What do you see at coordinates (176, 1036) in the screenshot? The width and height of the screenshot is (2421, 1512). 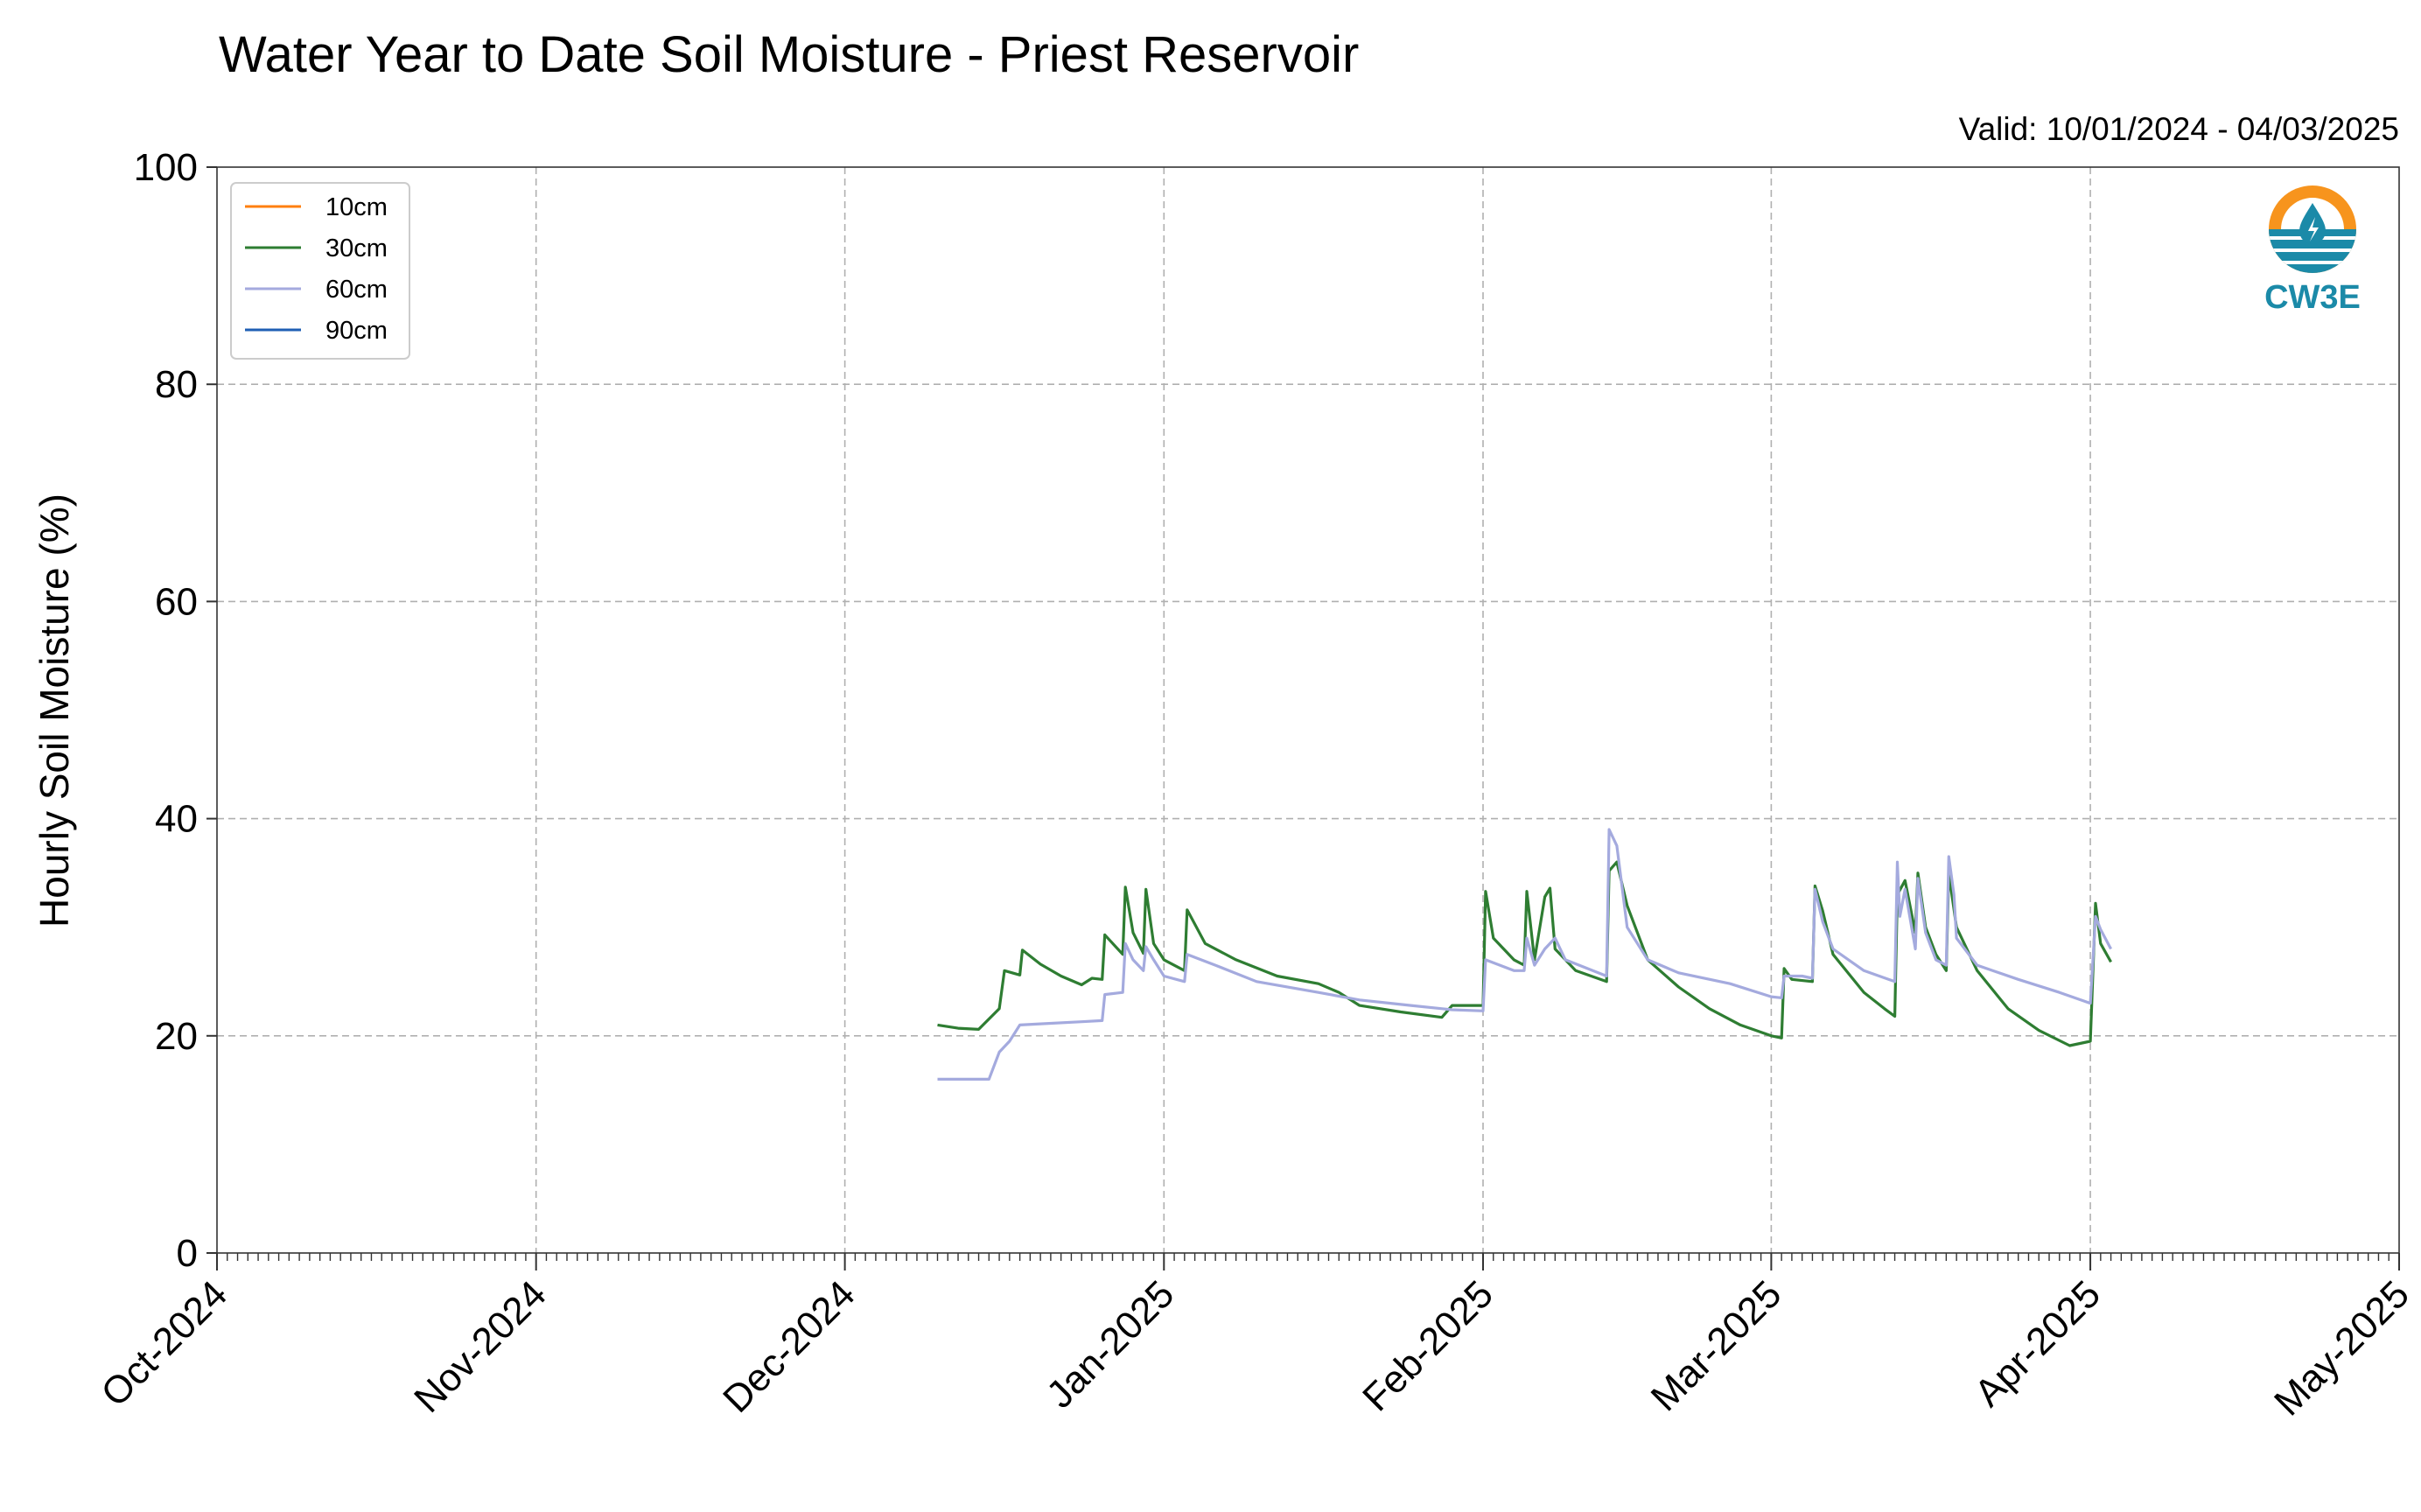 I see `y-tick-label: 20` at bounding box center [176, 1036].